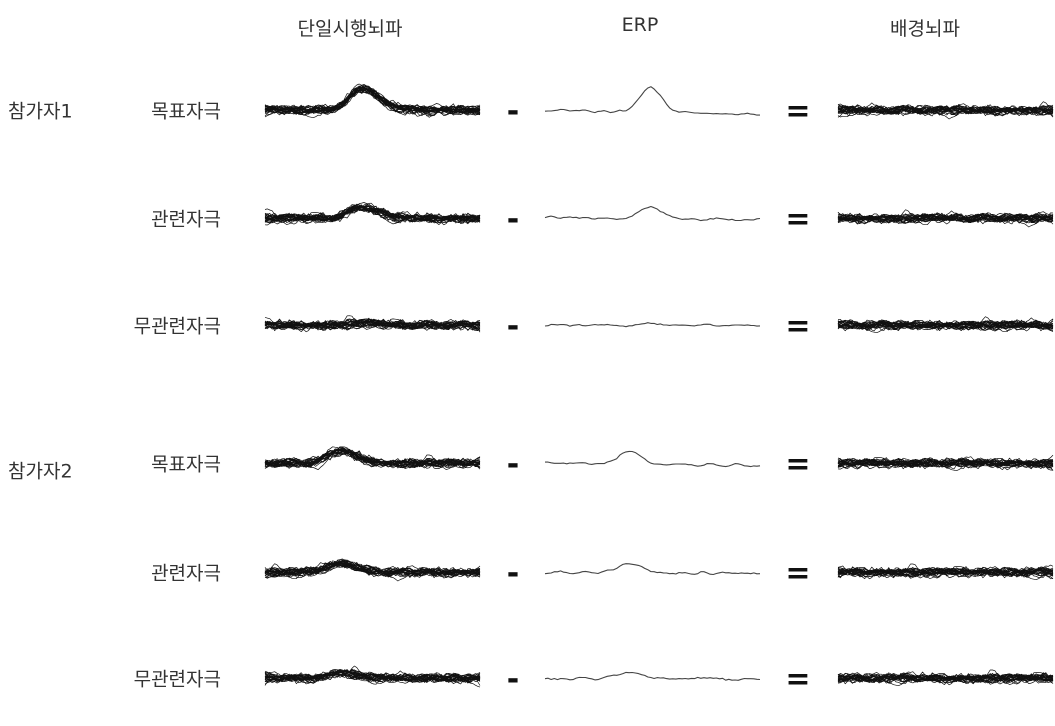  I want to click on header-erp: ERP, so click(640, 25).